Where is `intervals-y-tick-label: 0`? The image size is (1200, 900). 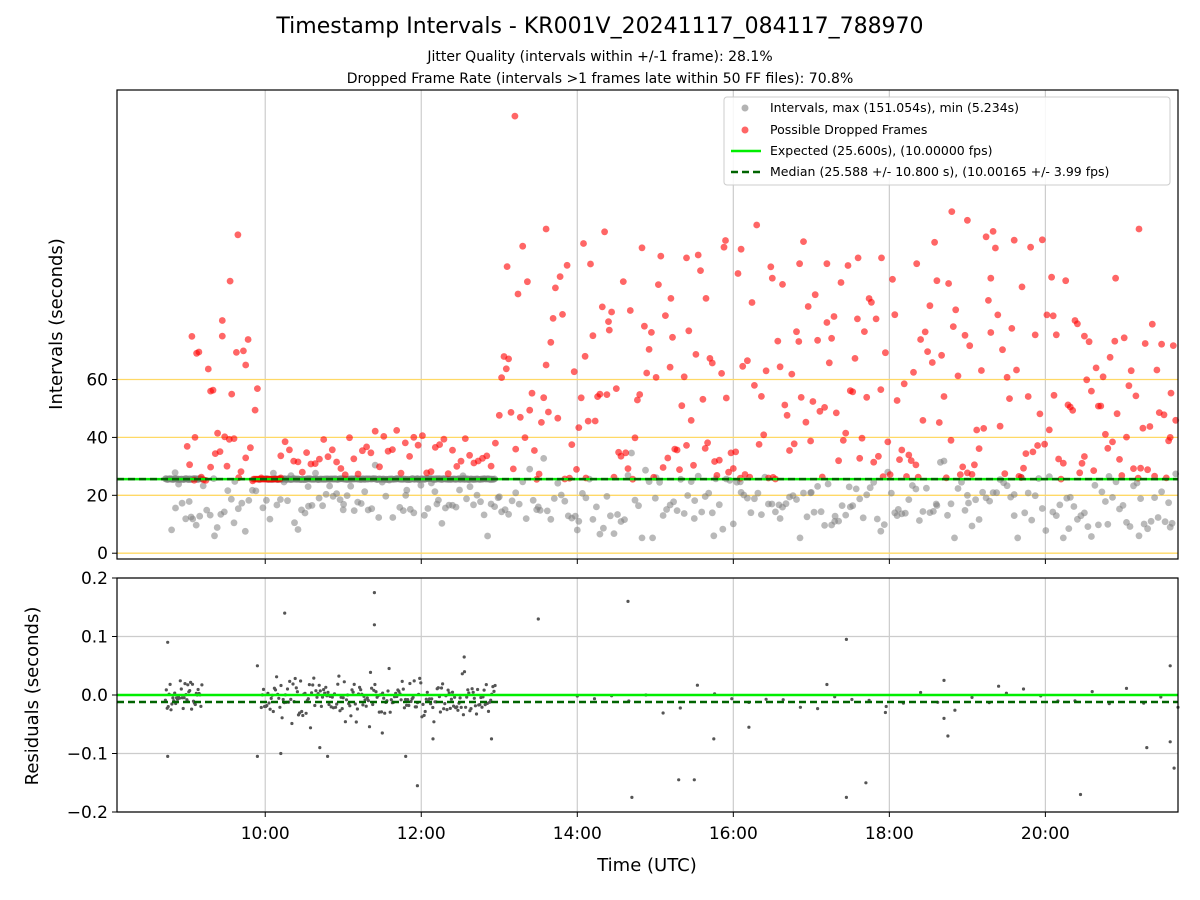
intervals-y-tick-label: 0 is located at coordinates (102, 554).